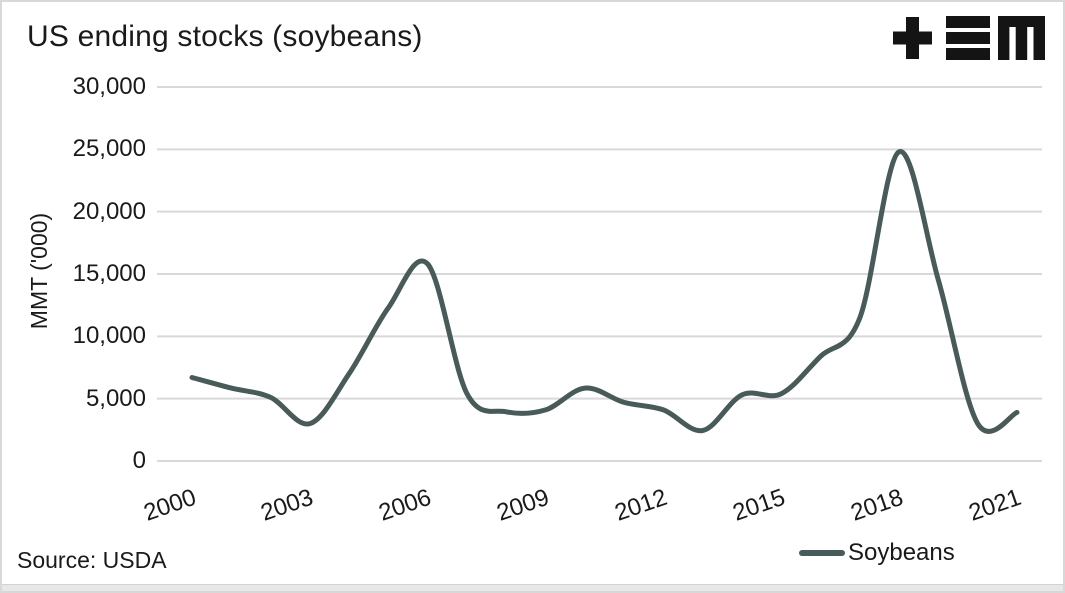 Image resolution: width=1065 pixels, height=593 pixels. What do you see at coordinates (109, 86) in the screenshot?
I see `y-tick-label: 30,000` at bounding box center [109, 86].